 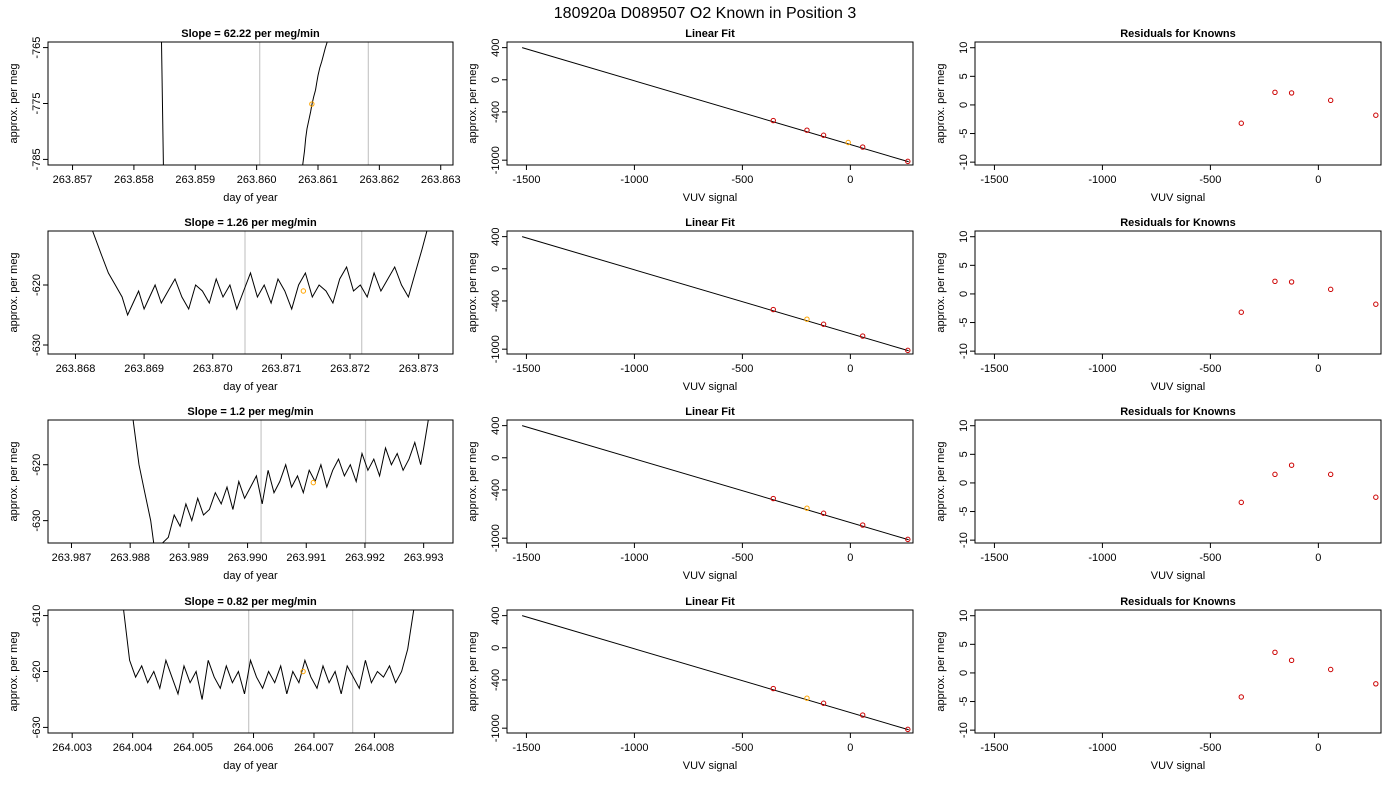 I want to click on x-tick-label: 263.857, so click(x=73, y=180).